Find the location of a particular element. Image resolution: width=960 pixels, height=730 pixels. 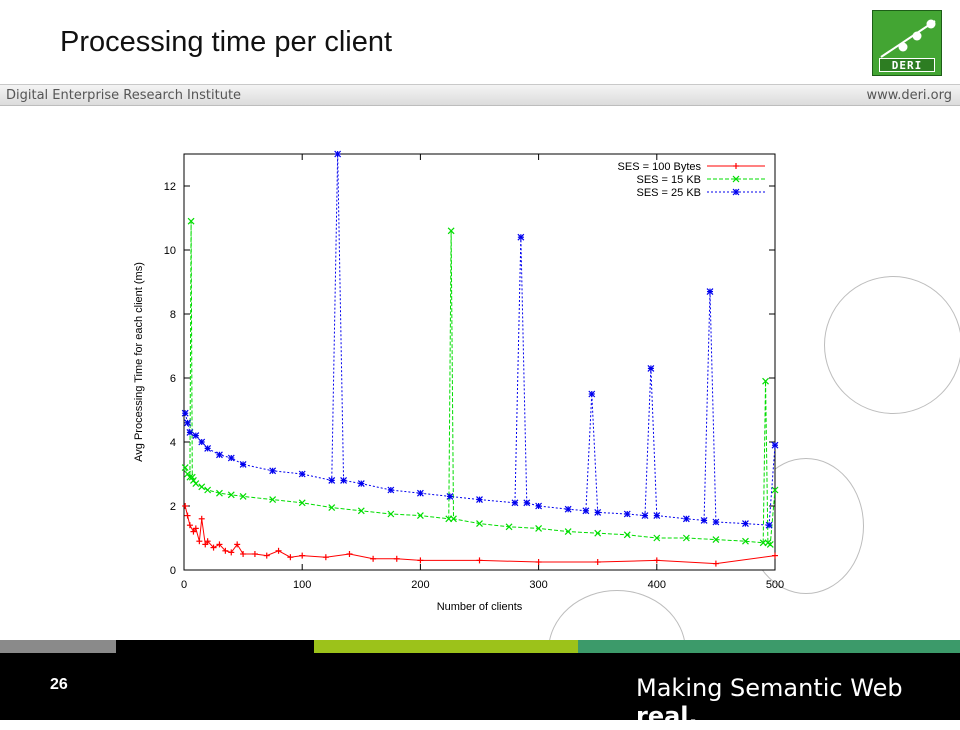

y-tick-label: 2 is located at coordinates (173, 507).